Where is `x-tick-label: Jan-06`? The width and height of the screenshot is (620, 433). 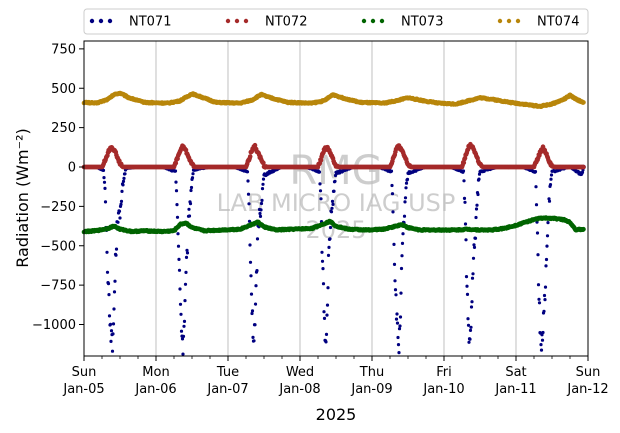
x-tick-label: Jan-06 is located at coordinates (155, 389).